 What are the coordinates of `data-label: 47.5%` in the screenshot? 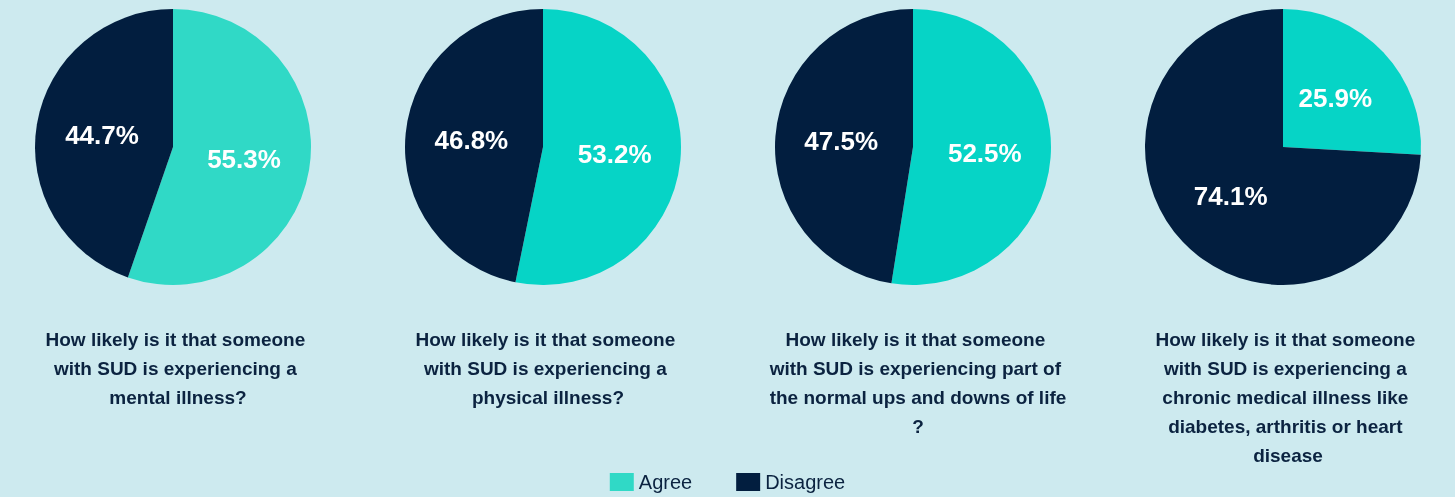 It's located at (841, 141).